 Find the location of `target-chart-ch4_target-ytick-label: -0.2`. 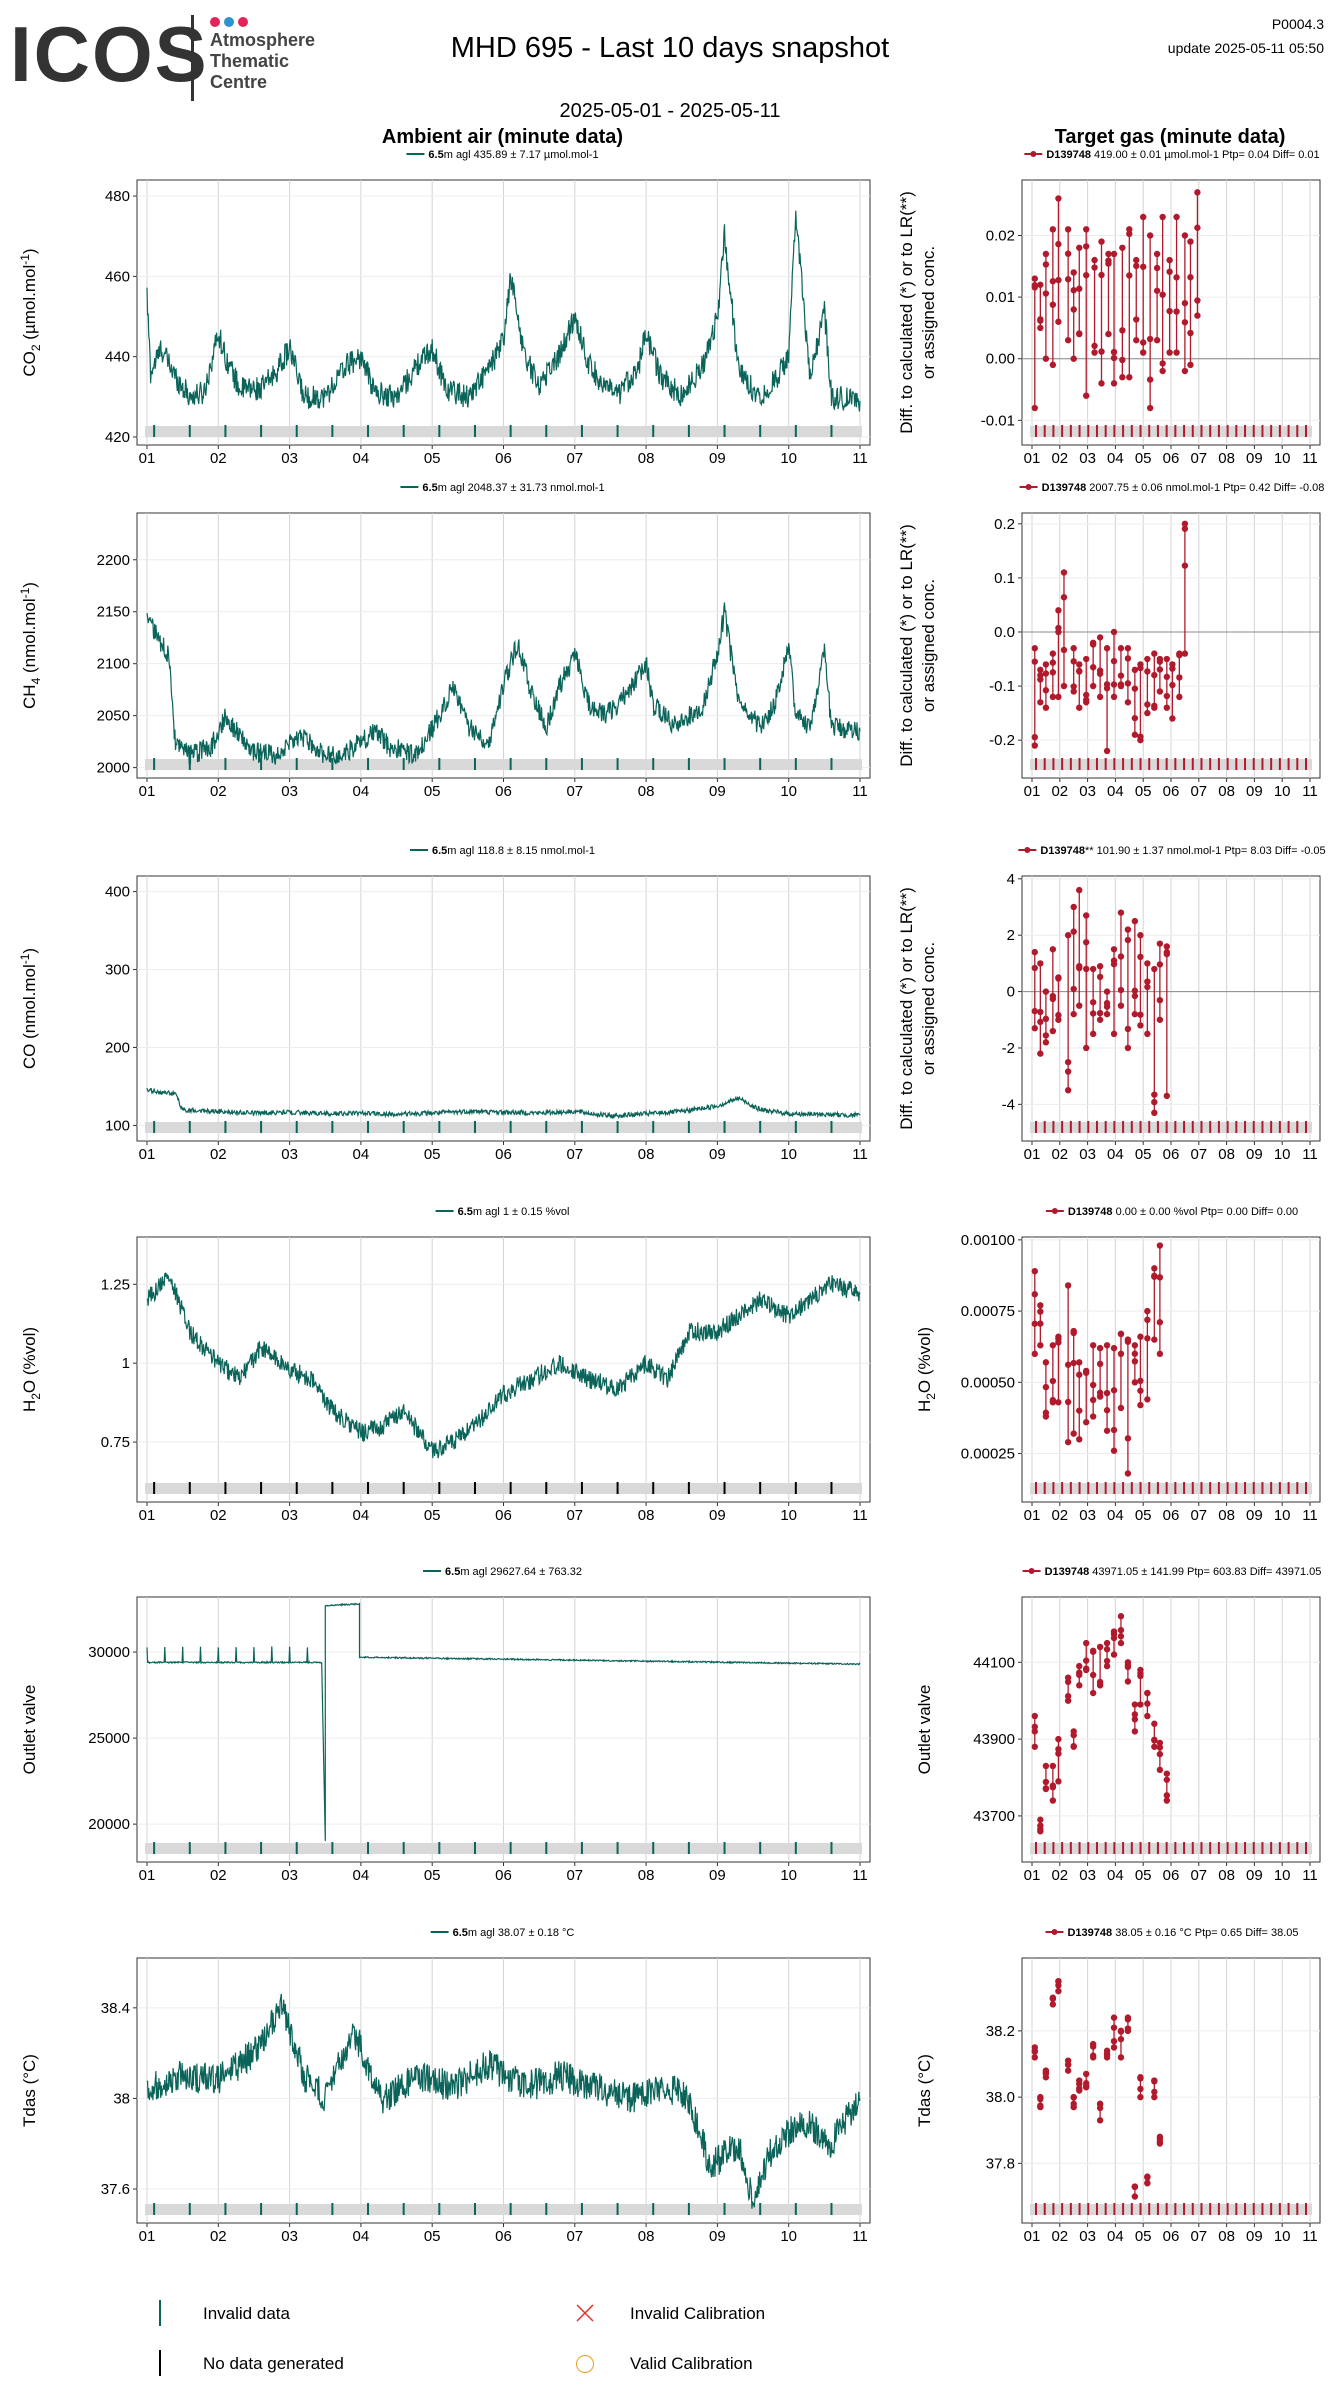

target-chart-ch4_target-ytick-label: -0.2 is located at coordinates (1002, 740).